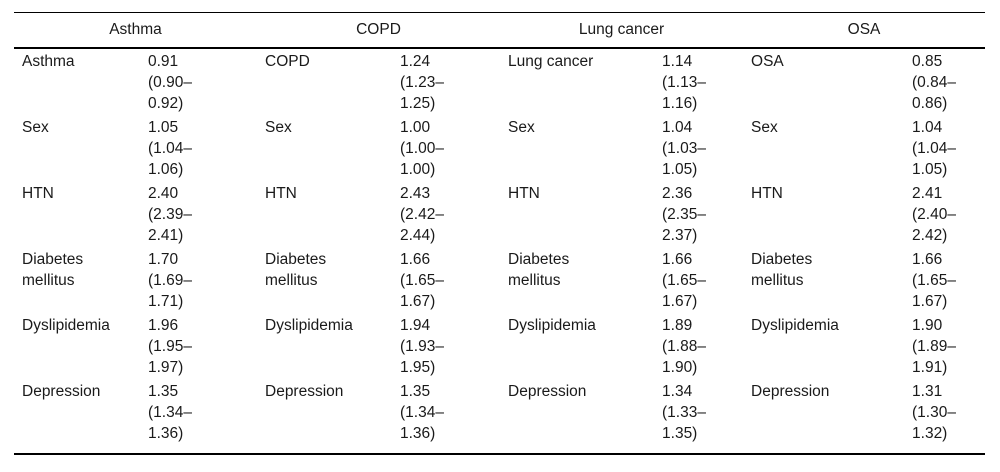 The width and height of the screenshot is (1000, 472). What do you see at coordinates (170, 412) in the screenshot?
I see `ci-lower: (1.34–` at bounding box center [170, 412].